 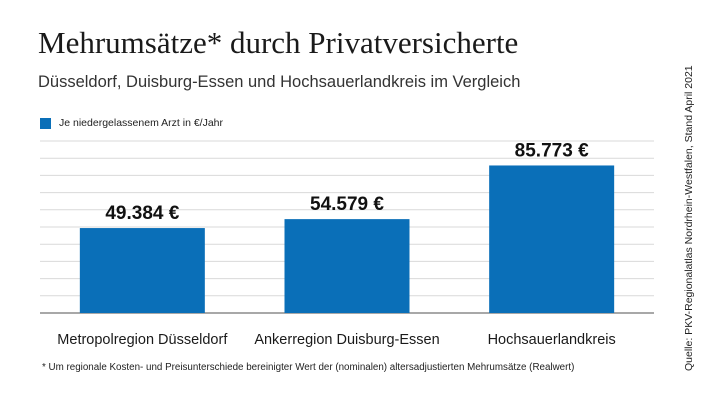 What do you see at coordinates (142, 213) in the screenshot?
I see `value-label-1: 49.384 €` at bounding box center [142, 213].